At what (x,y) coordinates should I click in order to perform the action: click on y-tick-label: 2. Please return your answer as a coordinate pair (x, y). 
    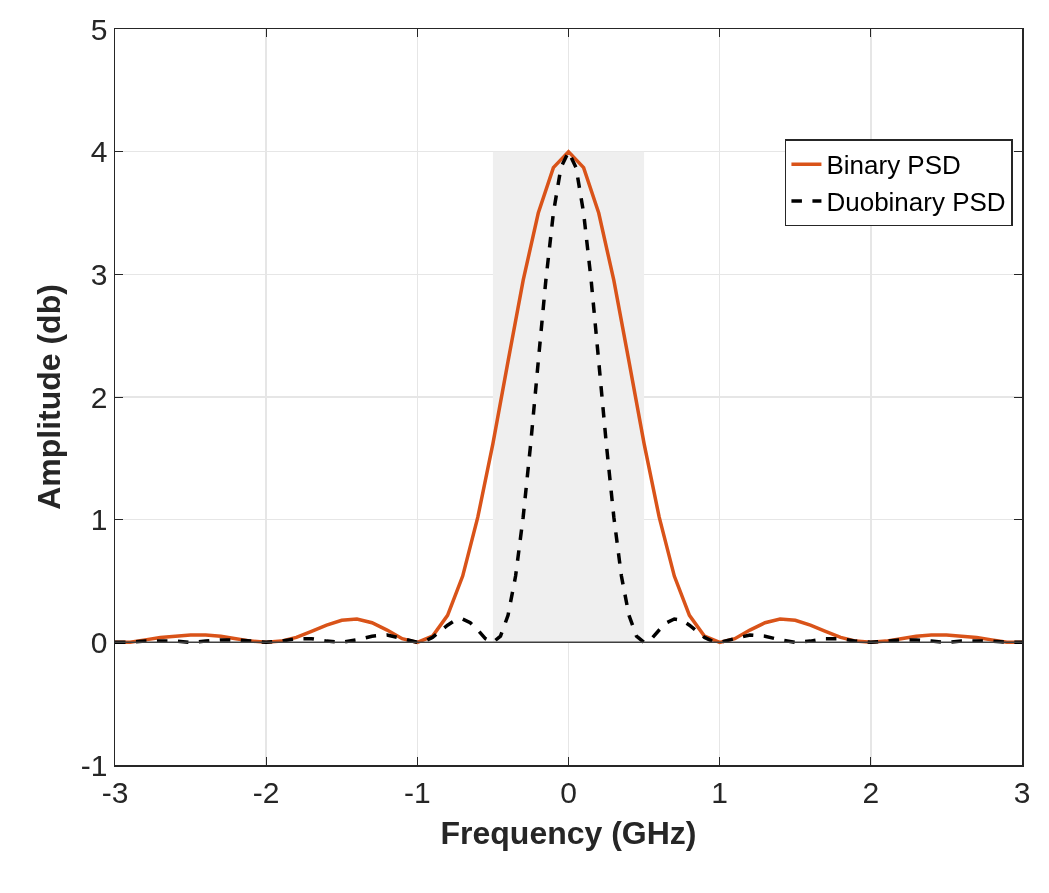
    Looking at the image, I should click on (99, 397).